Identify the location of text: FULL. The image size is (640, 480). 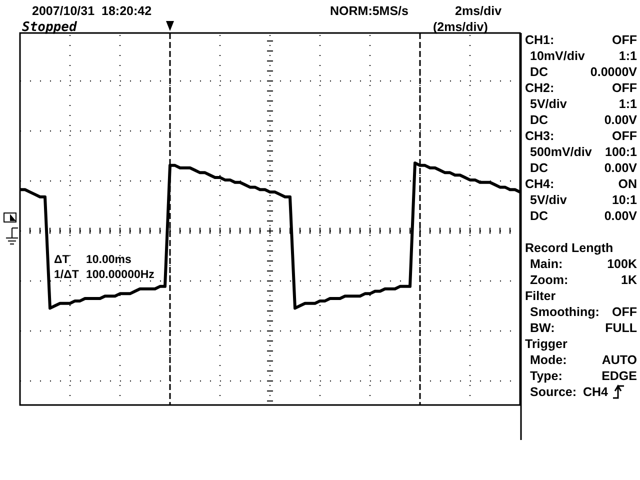
(621, 328).